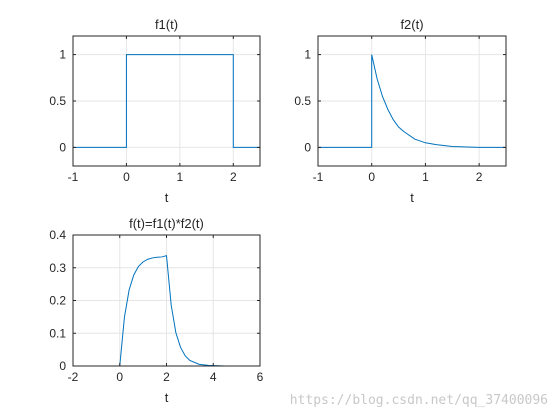  Describe the element at coordinates (57, 301) in the screenshot. I see `y-tick-label: 0.2` at that location.